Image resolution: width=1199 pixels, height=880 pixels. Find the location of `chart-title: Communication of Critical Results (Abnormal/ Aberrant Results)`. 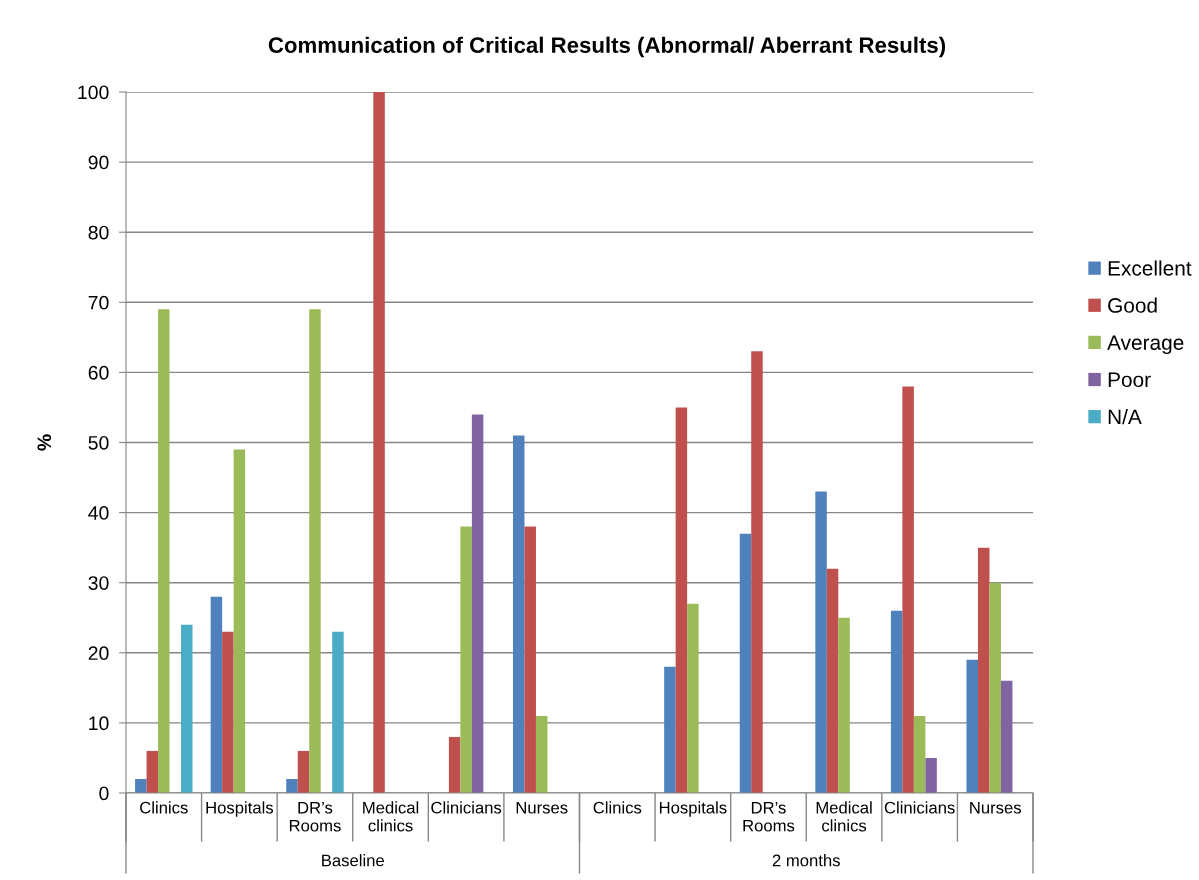

chart-title: Communication of Critical Results (Abnormal/ Aberrant Results) is located at coordinates (607, 47).